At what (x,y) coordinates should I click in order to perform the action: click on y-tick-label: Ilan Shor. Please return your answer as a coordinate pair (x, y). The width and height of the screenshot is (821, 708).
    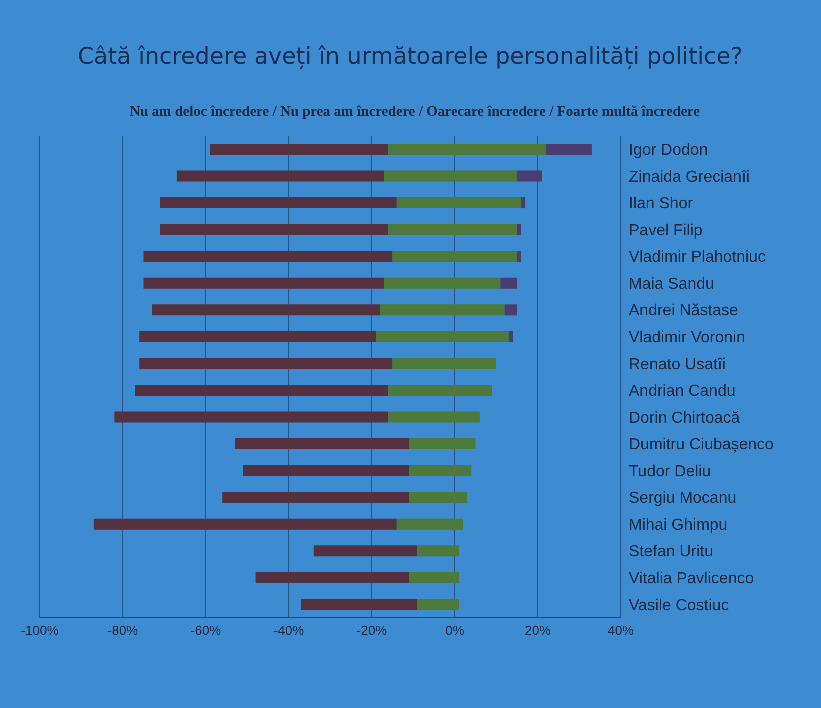
    Looking at the image, I should click on (661, 204).